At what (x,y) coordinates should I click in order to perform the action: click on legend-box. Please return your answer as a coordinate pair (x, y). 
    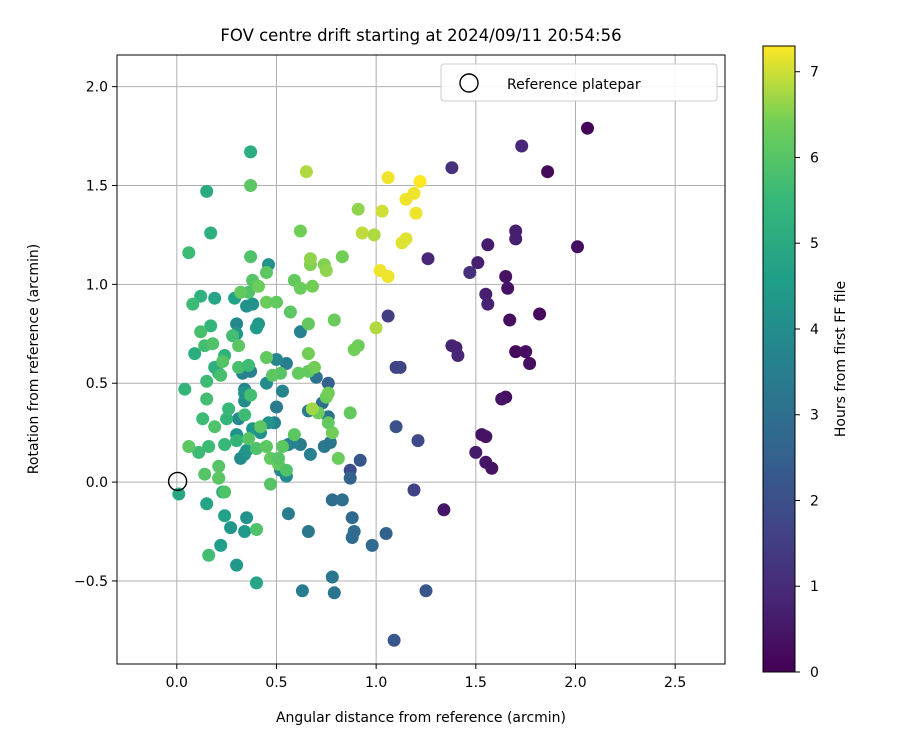
    Looking at the image, I should click on (579, 82).